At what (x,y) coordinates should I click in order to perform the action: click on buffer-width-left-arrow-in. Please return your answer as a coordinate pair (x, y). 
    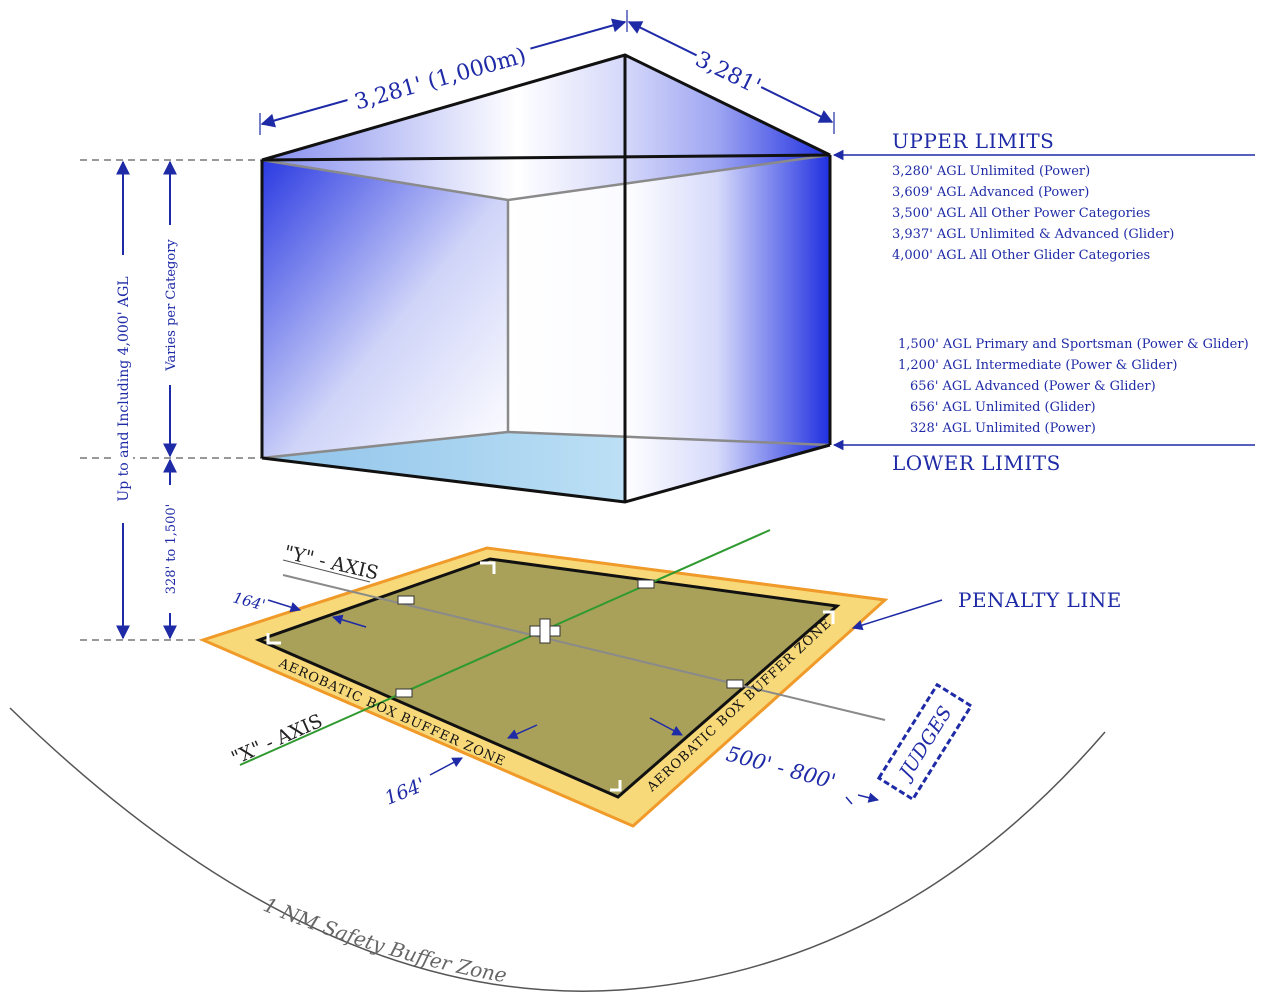
    Looking at the image, I should click on (349, 621).